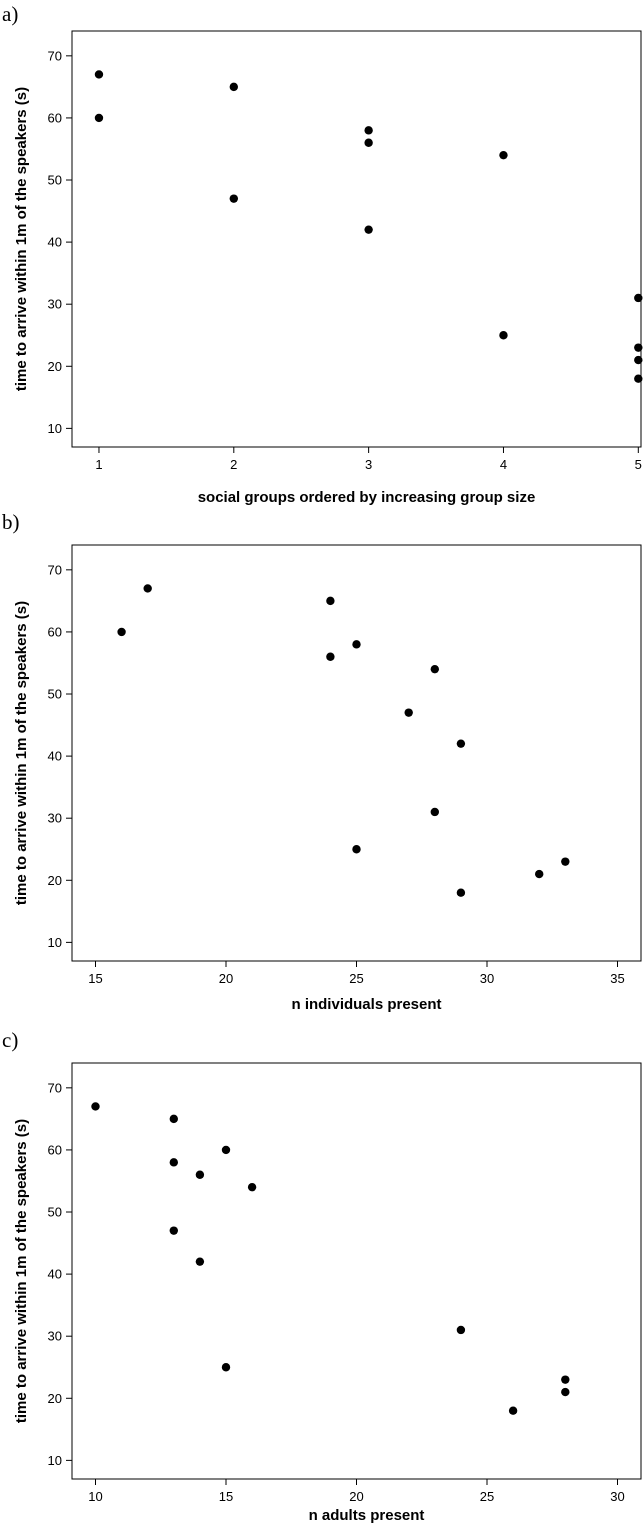 Image resolution: width=643 pixels, height=1526 pixels. Describe the element at coordinates (95, 1496) in the screenshot. I see `x-tick-label: 10` at that location.